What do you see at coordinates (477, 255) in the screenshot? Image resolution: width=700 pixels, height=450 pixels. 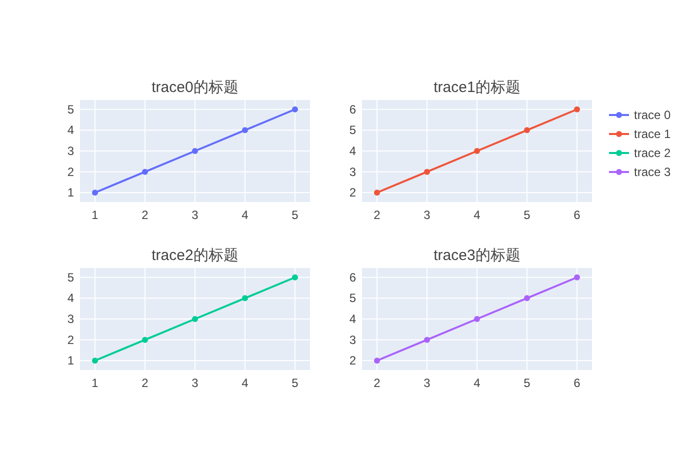 I see `chart-title: trace3的标题` at bounding box center [477, 255].